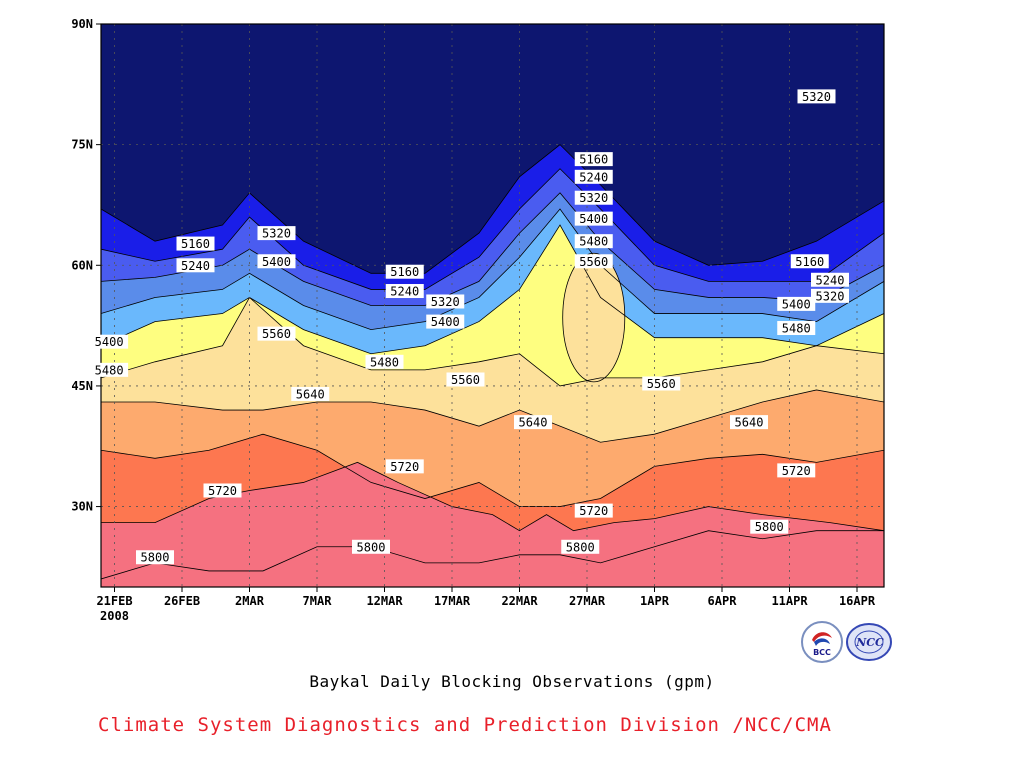 The height and width of the screenshot is (768, 1024). I want to click on svg-text: BCC, so click(822, 652).